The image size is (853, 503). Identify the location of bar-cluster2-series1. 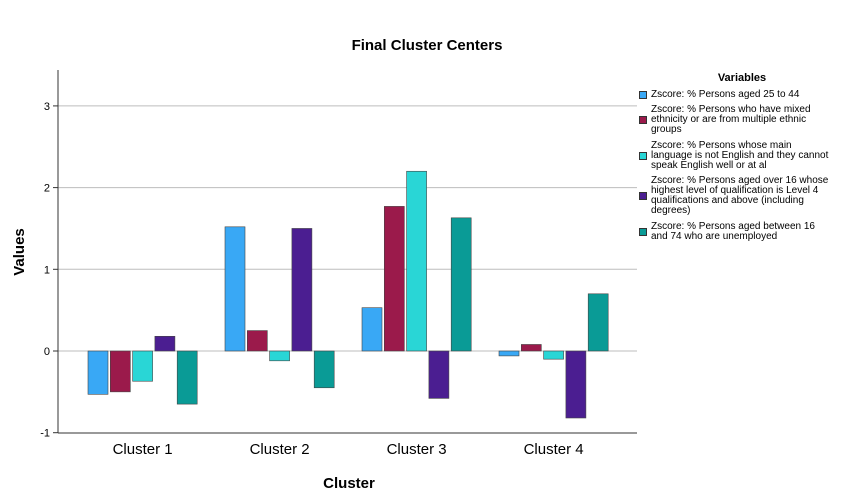
(235, 289).